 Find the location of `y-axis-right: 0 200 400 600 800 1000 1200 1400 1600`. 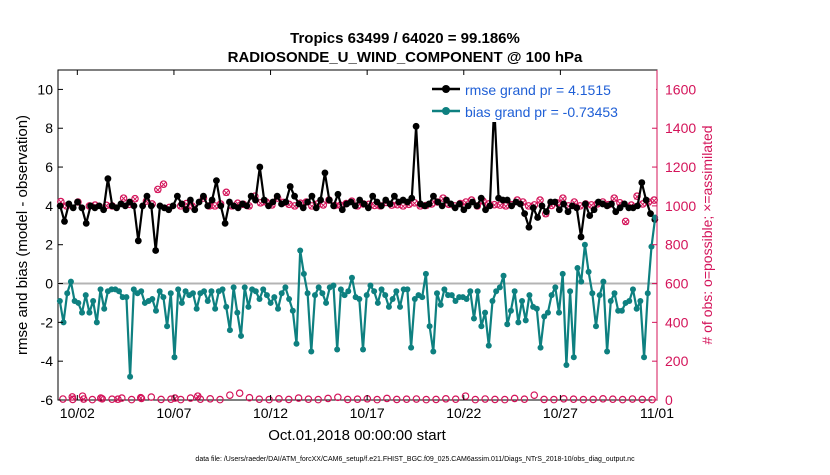

y-axis-right: 0 200 400 600 800 1000 1200 1400 1600 is located at coordinates (674, 239).